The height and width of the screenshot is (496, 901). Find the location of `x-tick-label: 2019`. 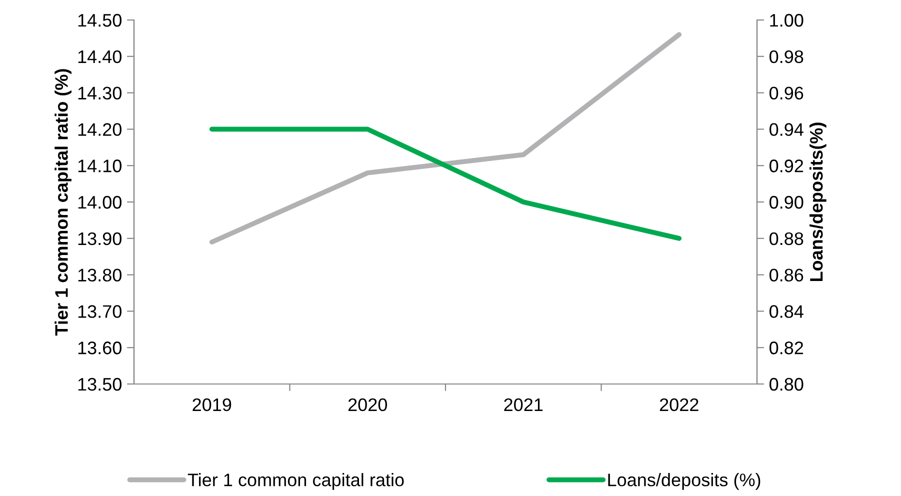

x-tick-label: 2019 is located at coordinates (212, 405).